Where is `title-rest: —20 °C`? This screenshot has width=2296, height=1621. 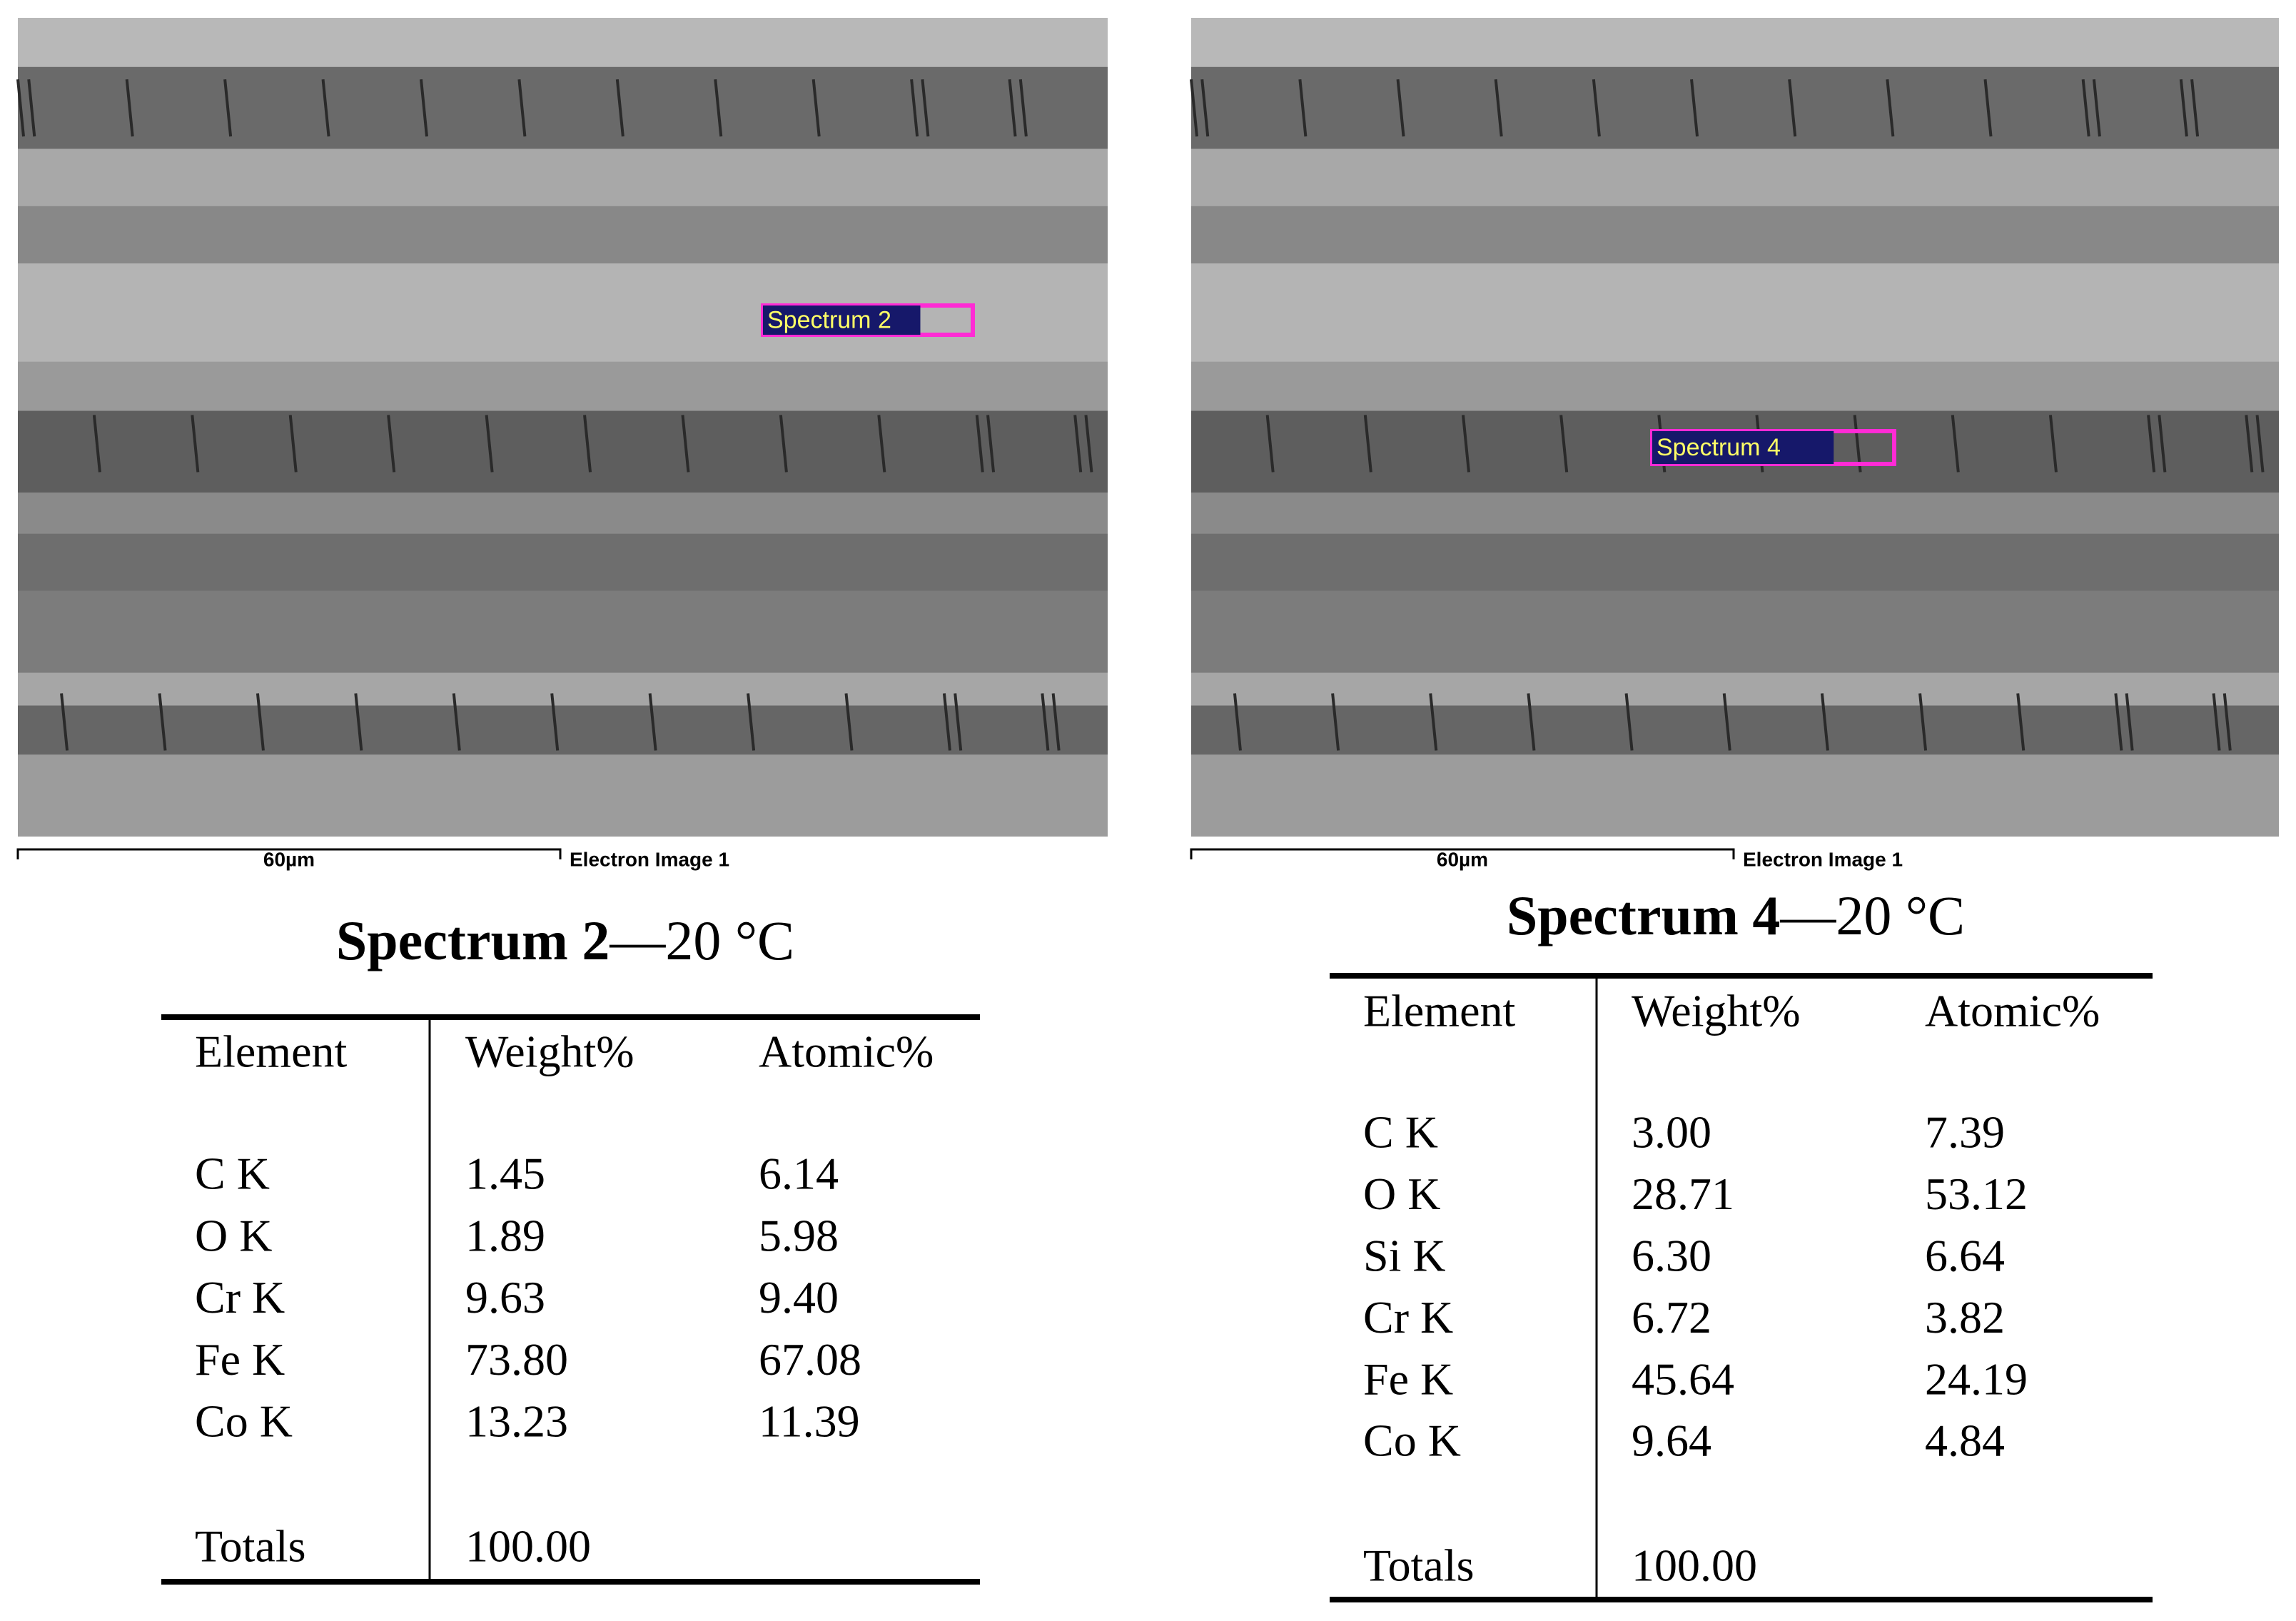
title-rest: —20 °C is located at coordinates (1872, 915).